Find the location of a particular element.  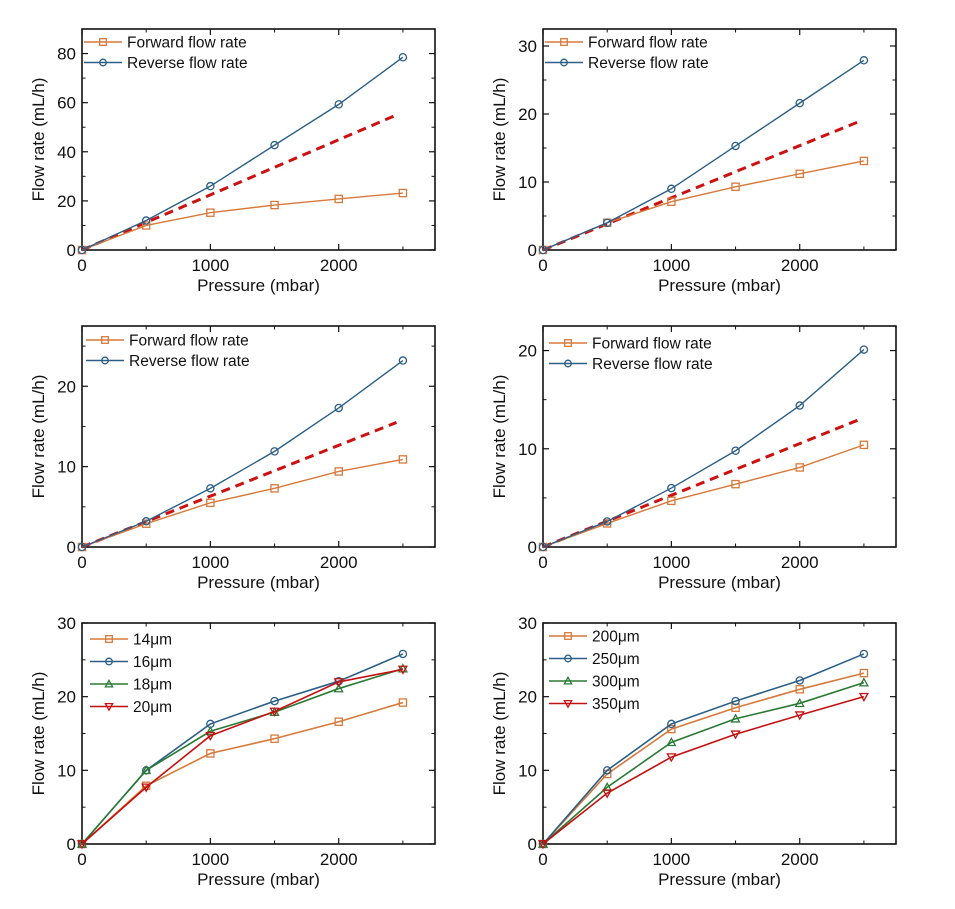

legend-item: Forward flow rate is located at coordinates (630, 344).